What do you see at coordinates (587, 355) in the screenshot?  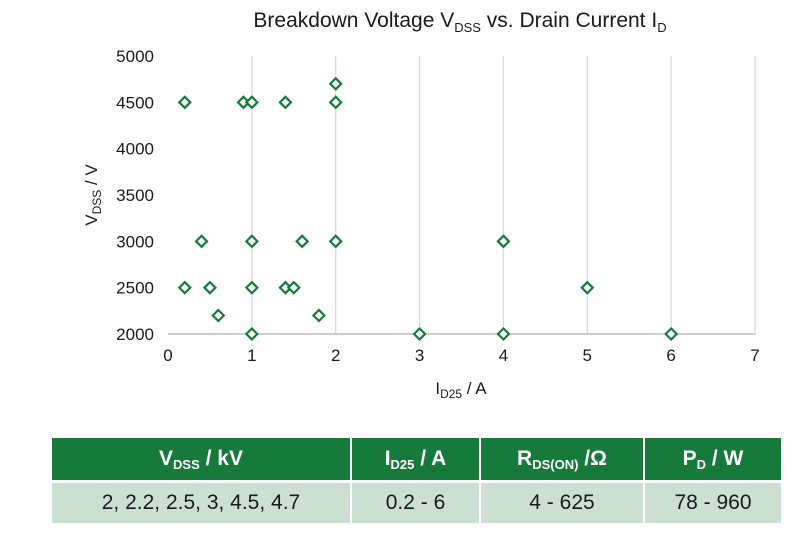 I see `x-tick-label: 5` at bounding box center [587, 355].